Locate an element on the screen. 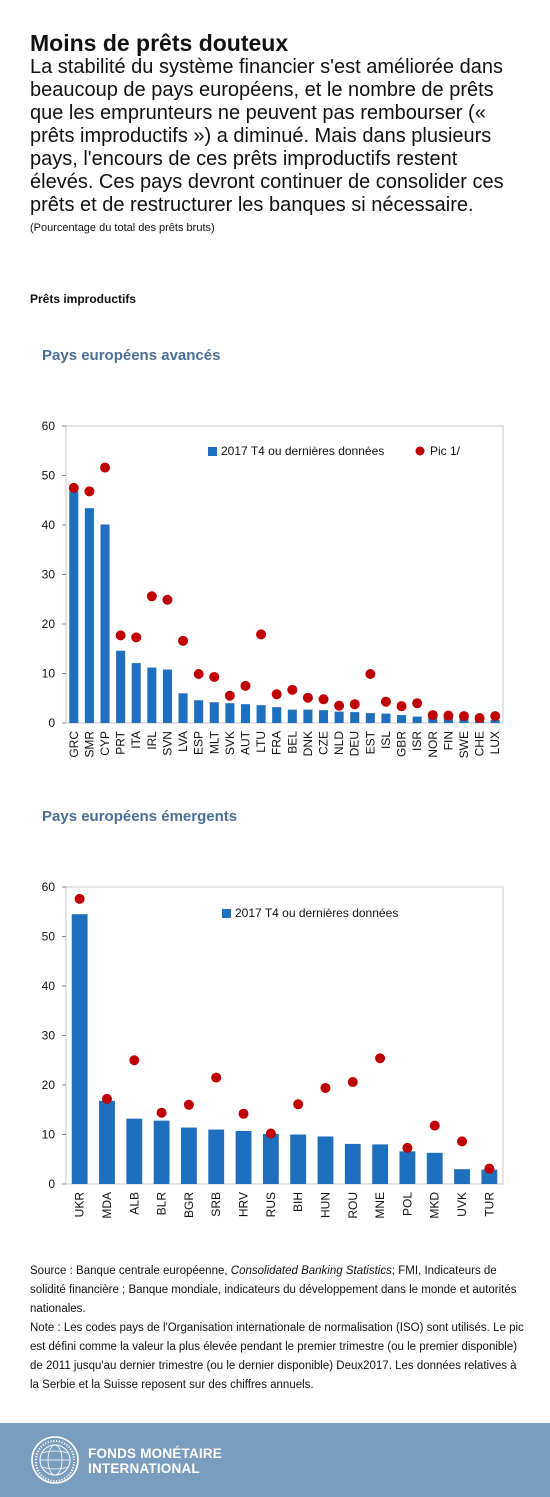  x-tick-label: FRA is located at coordinates (277, 743).